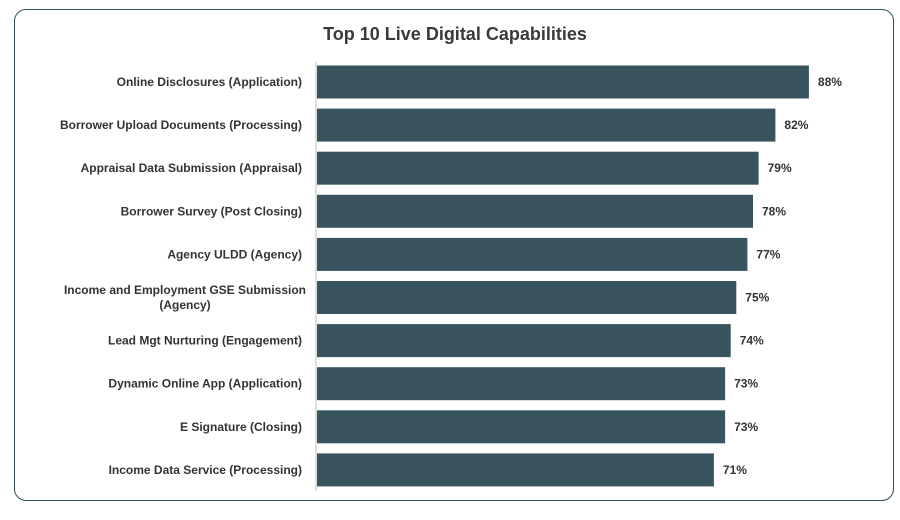 The width and height of the screenshot is (900, 520). Describe the element at coordinates (209, 82) in the screenshot. I see `category-label: Online Disclosures (Application)` at that location.